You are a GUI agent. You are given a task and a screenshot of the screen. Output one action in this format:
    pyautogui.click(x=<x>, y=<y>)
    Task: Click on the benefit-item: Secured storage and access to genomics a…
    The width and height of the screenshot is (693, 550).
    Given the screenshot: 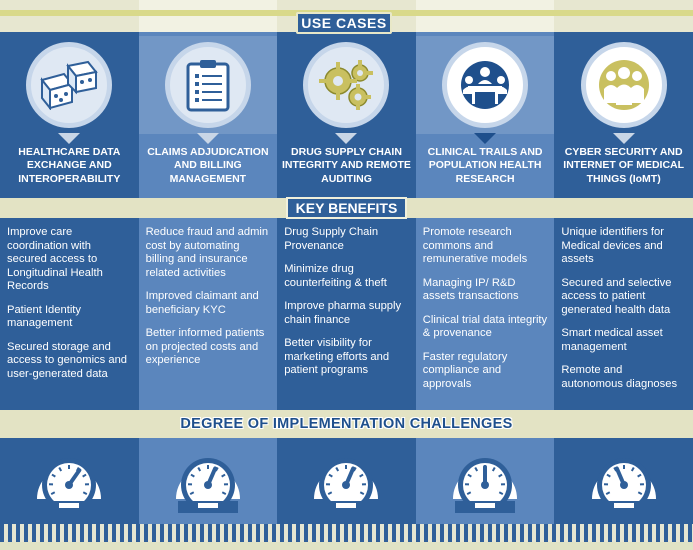 What is the action you would take?
    pyautogui.click(x=67, y=360)
    